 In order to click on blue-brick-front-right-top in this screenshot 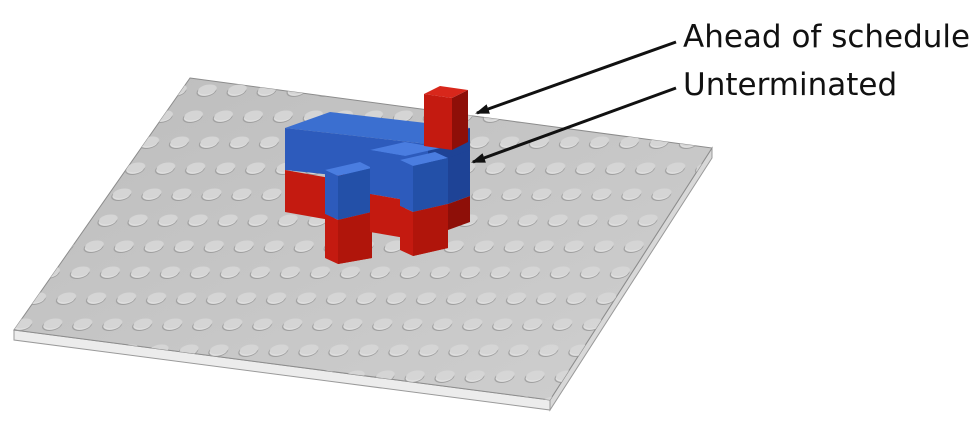, I will do `click(424, 159)`.